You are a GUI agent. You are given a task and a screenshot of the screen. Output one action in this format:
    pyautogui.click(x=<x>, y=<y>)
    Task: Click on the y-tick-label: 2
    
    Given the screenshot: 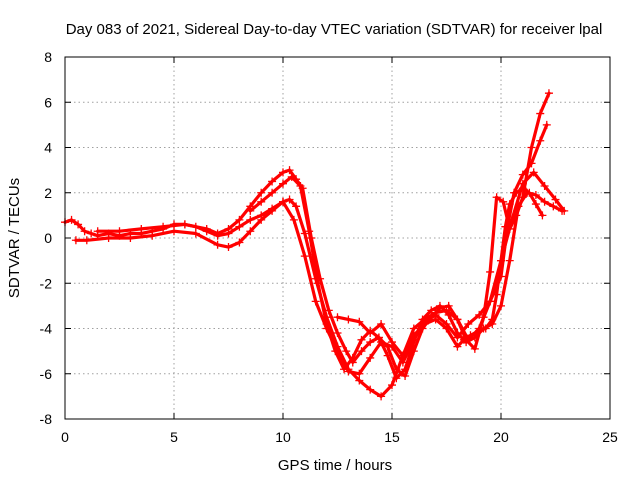 What is the action you would take?
    pyautogui.click(x=48, y=193)
    